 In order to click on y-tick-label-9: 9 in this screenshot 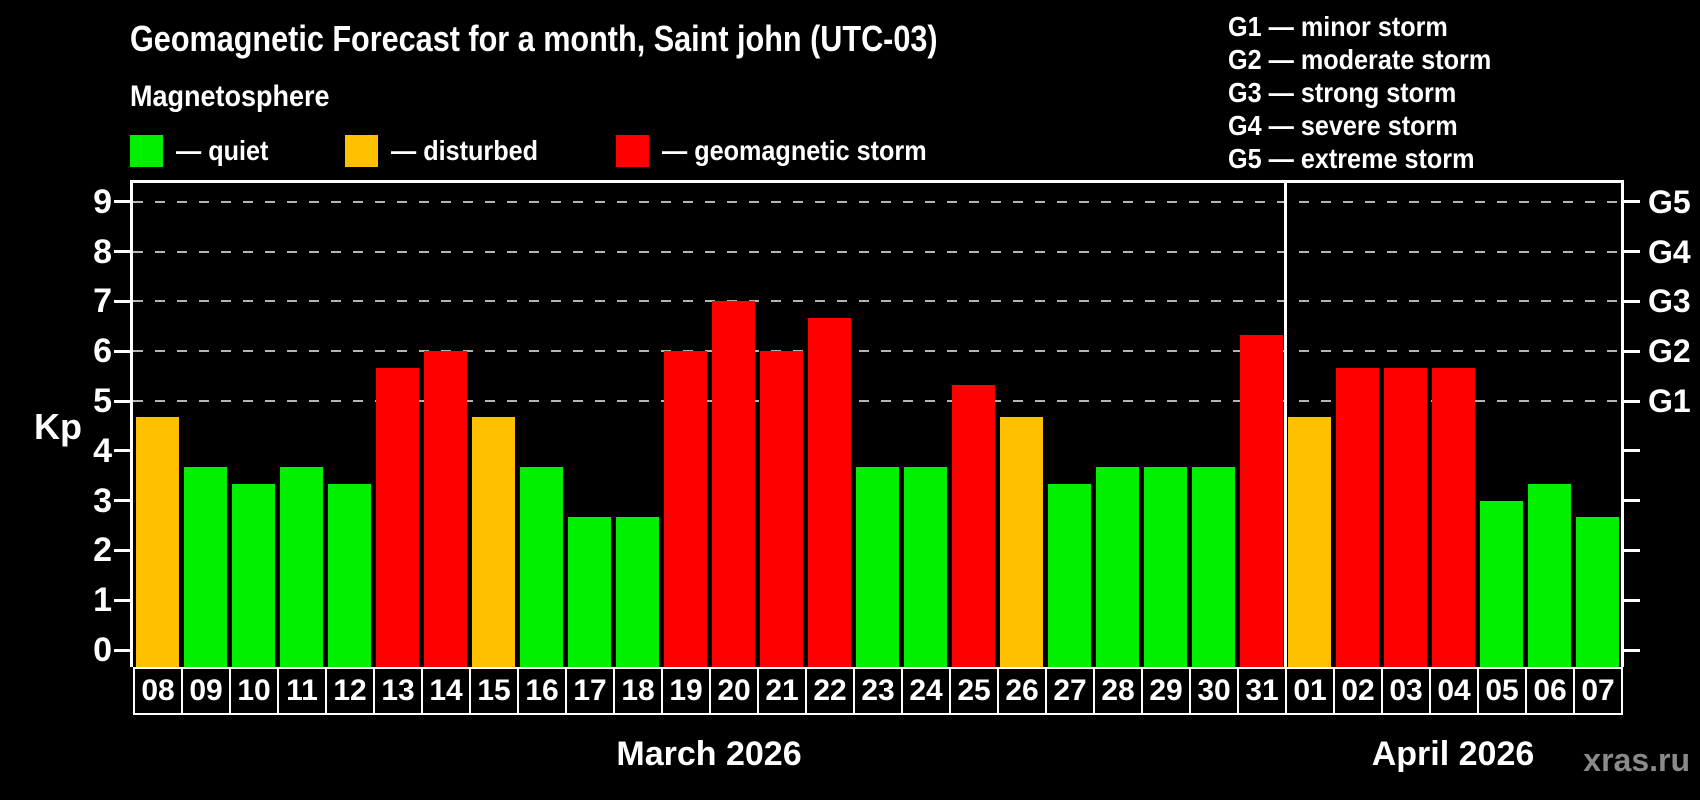, I will do `click(102, 201)`.